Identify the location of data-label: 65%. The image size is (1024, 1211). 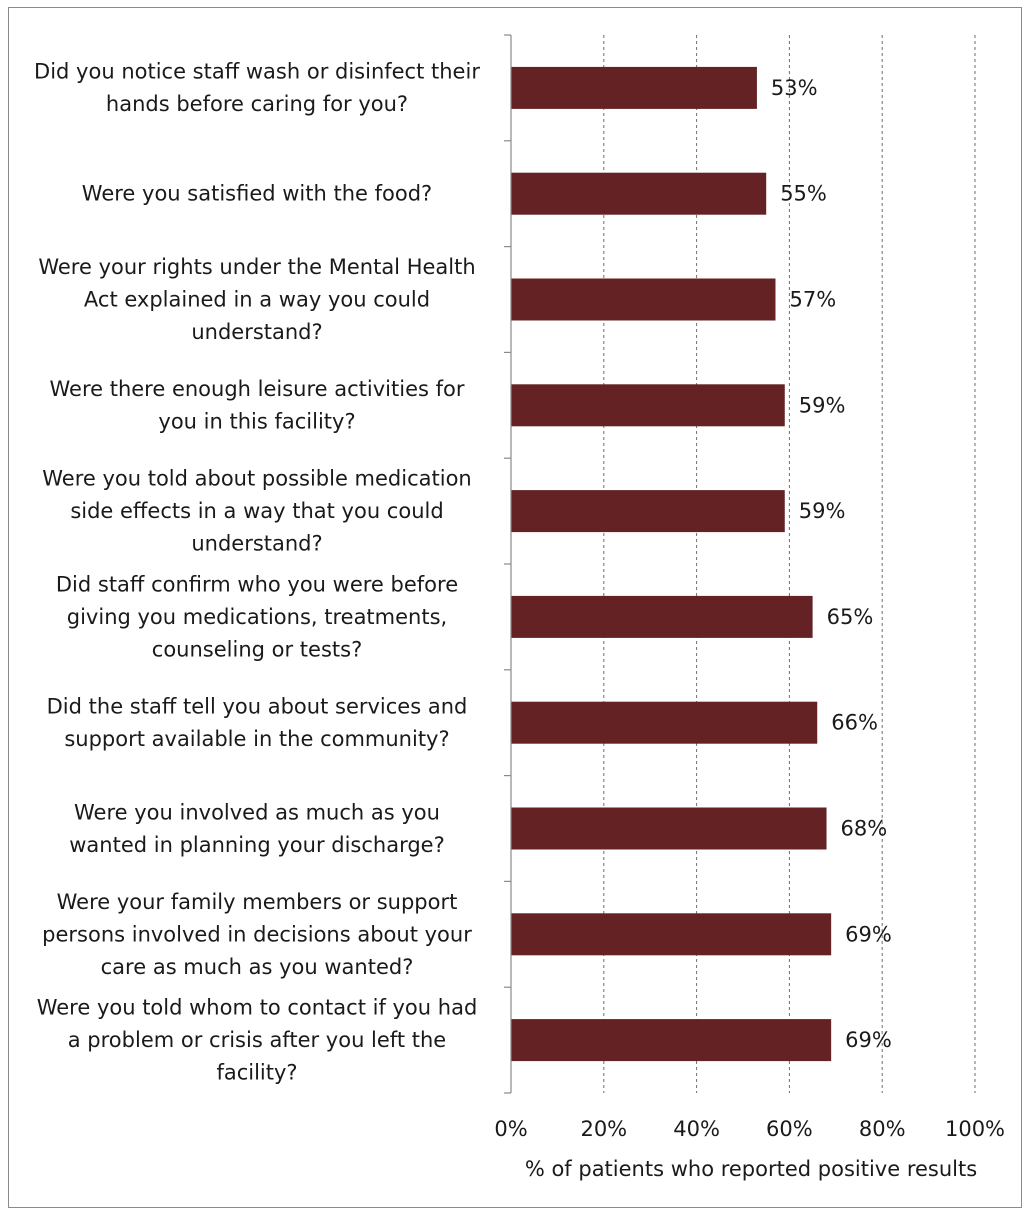
(850, 617).